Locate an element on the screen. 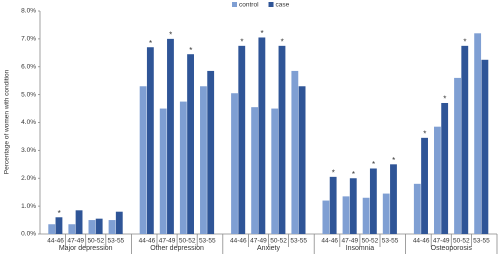  y-axis-label: Percentage of women with condition is located at coordinates (7, 121).